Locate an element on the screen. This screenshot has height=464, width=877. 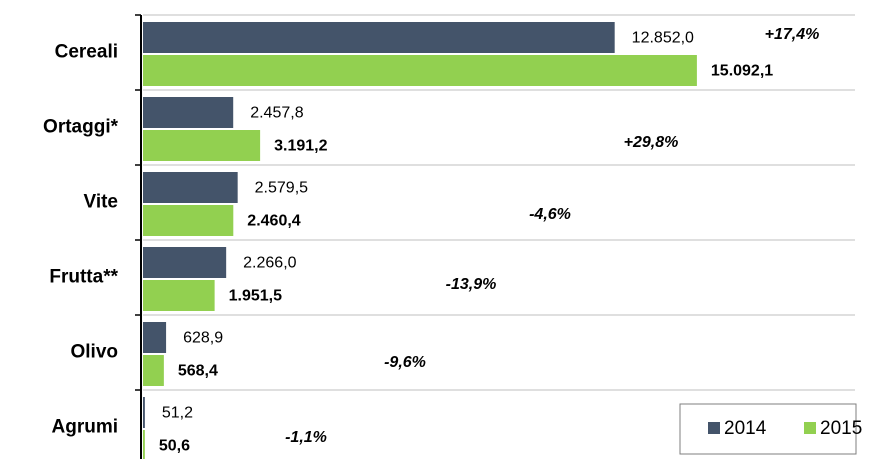
value-label: 1.951,5 is located at coordinates (255, 296).